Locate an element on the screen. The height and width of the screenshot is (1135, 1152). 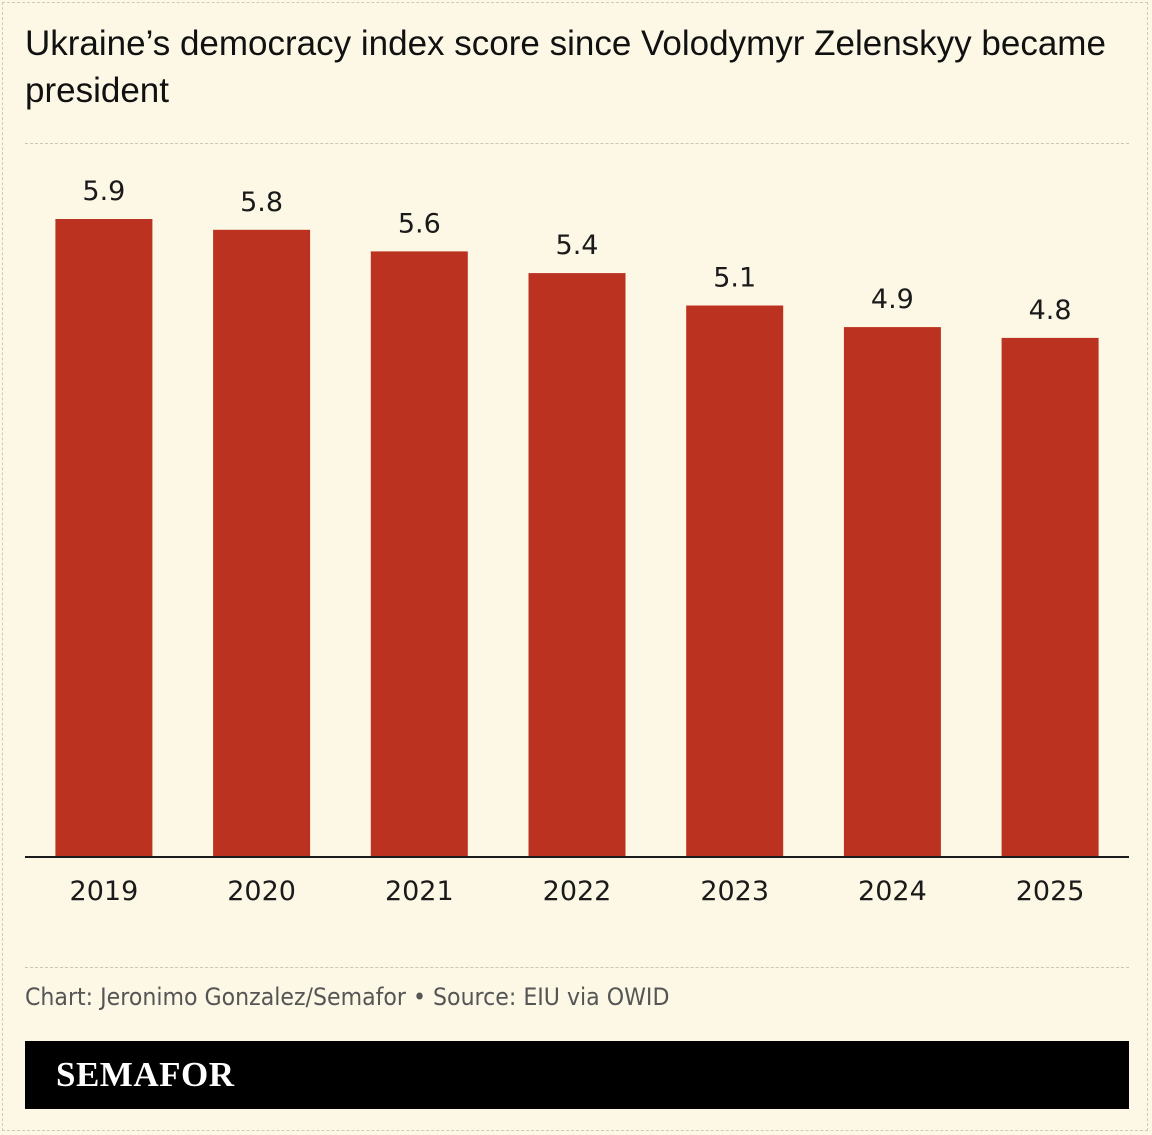
bar-2022 is located at coordinates (577, 565).